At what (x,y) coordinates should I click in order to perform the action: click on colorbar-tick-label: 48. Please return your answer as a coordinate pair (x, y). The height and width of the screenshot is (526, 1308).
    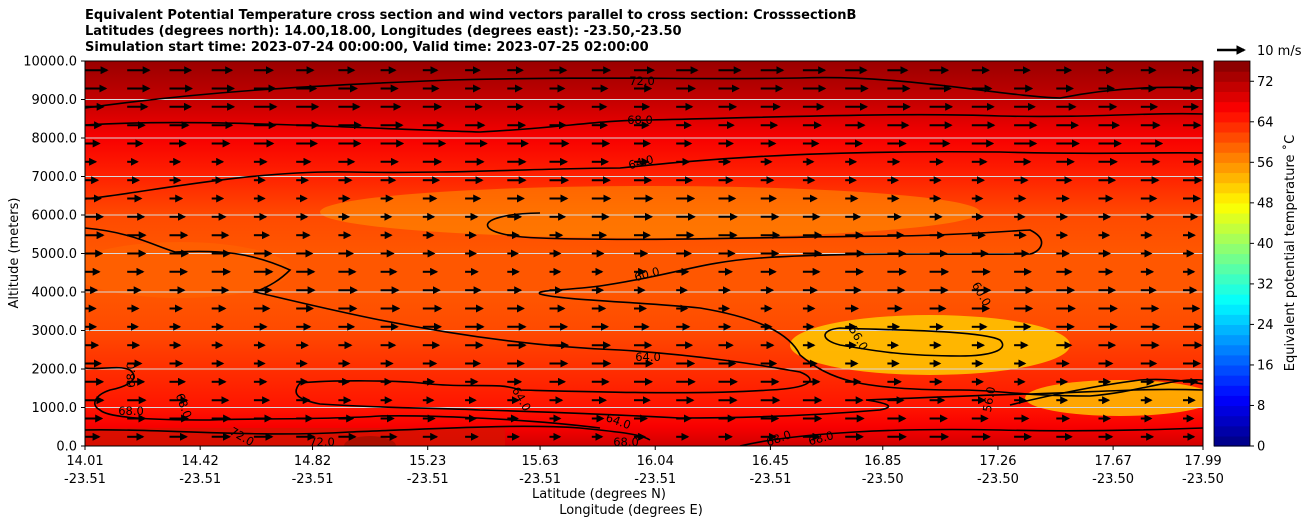
    Looking at the image, I should click on (1265, 203).